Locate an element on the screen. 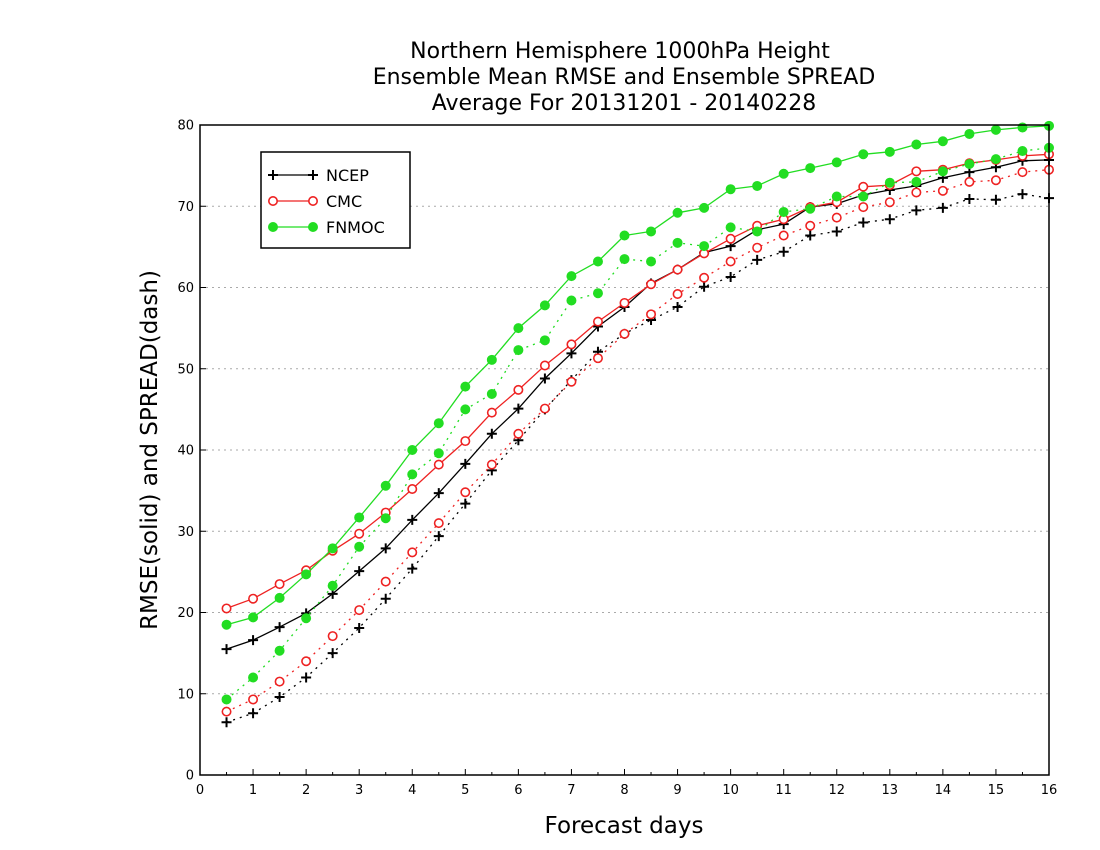  y-tick-label: 50 is located at coordinates (185, 369).